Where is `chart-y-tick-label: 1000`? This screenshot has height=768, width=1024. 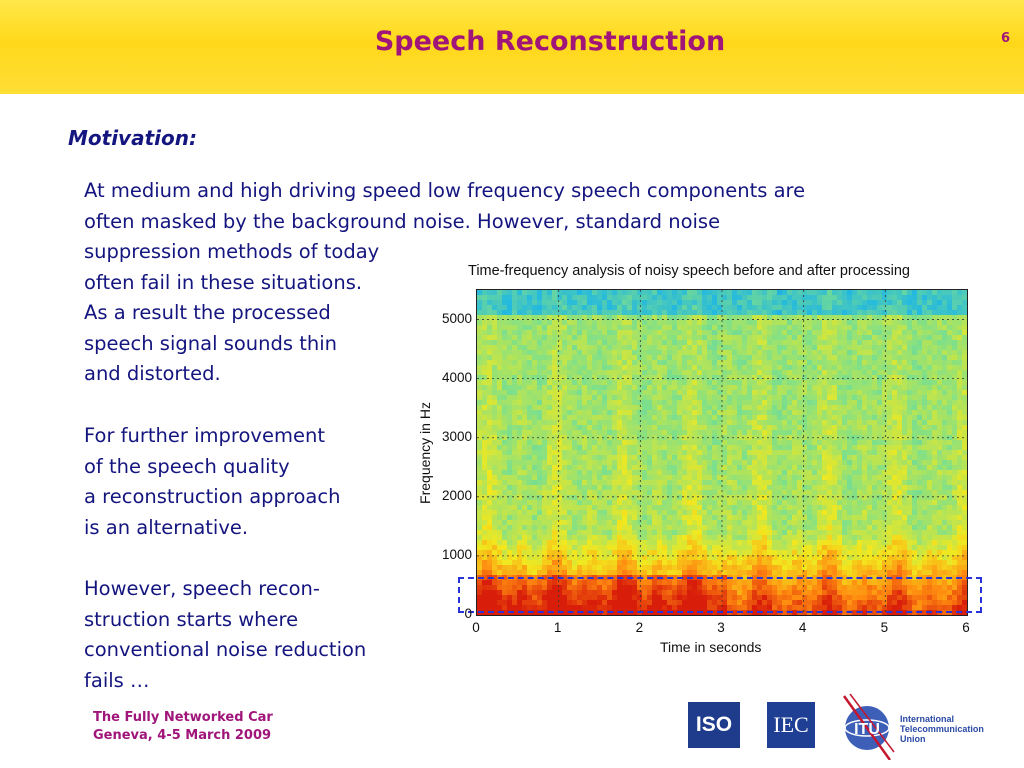
chart-y-tick-label: 1000 is located at coordinates (456, 554).